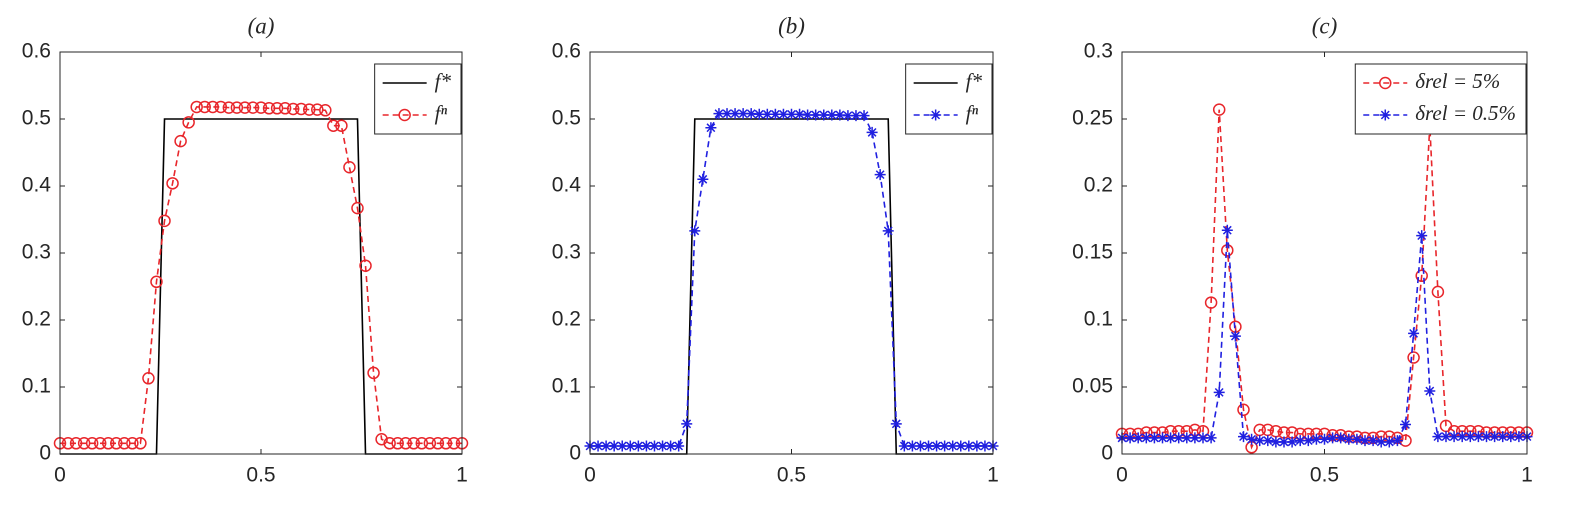 Image resolution: width=1592 pixels, height=510 pixels. What do you see at coordinates (462, 475) in the screenshot?
I see `x-tick-label: 1` at bounding box center [462, 475].